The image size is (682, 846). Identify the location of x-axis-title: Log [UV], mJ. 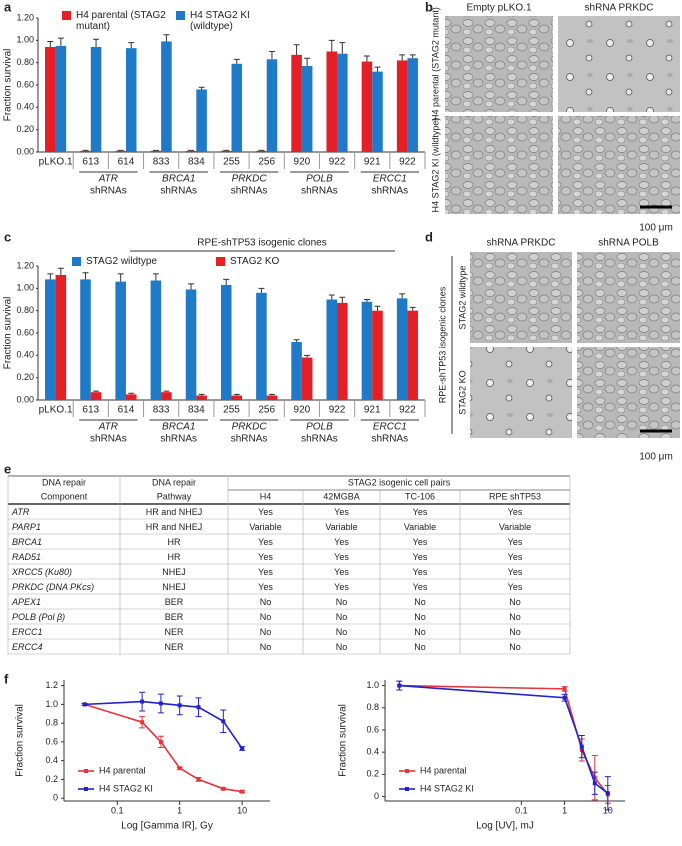
(505, 826).